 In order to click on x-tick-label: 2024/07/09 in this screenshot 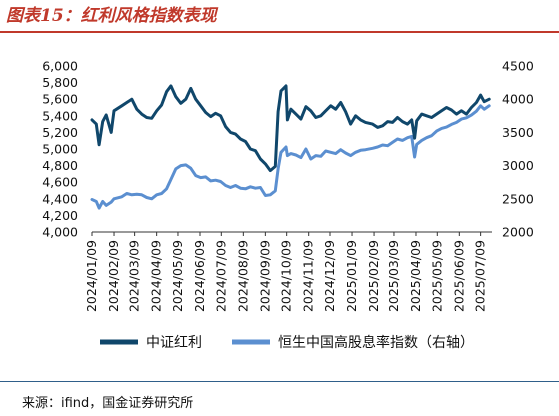, I will do `click(220, 276)`.